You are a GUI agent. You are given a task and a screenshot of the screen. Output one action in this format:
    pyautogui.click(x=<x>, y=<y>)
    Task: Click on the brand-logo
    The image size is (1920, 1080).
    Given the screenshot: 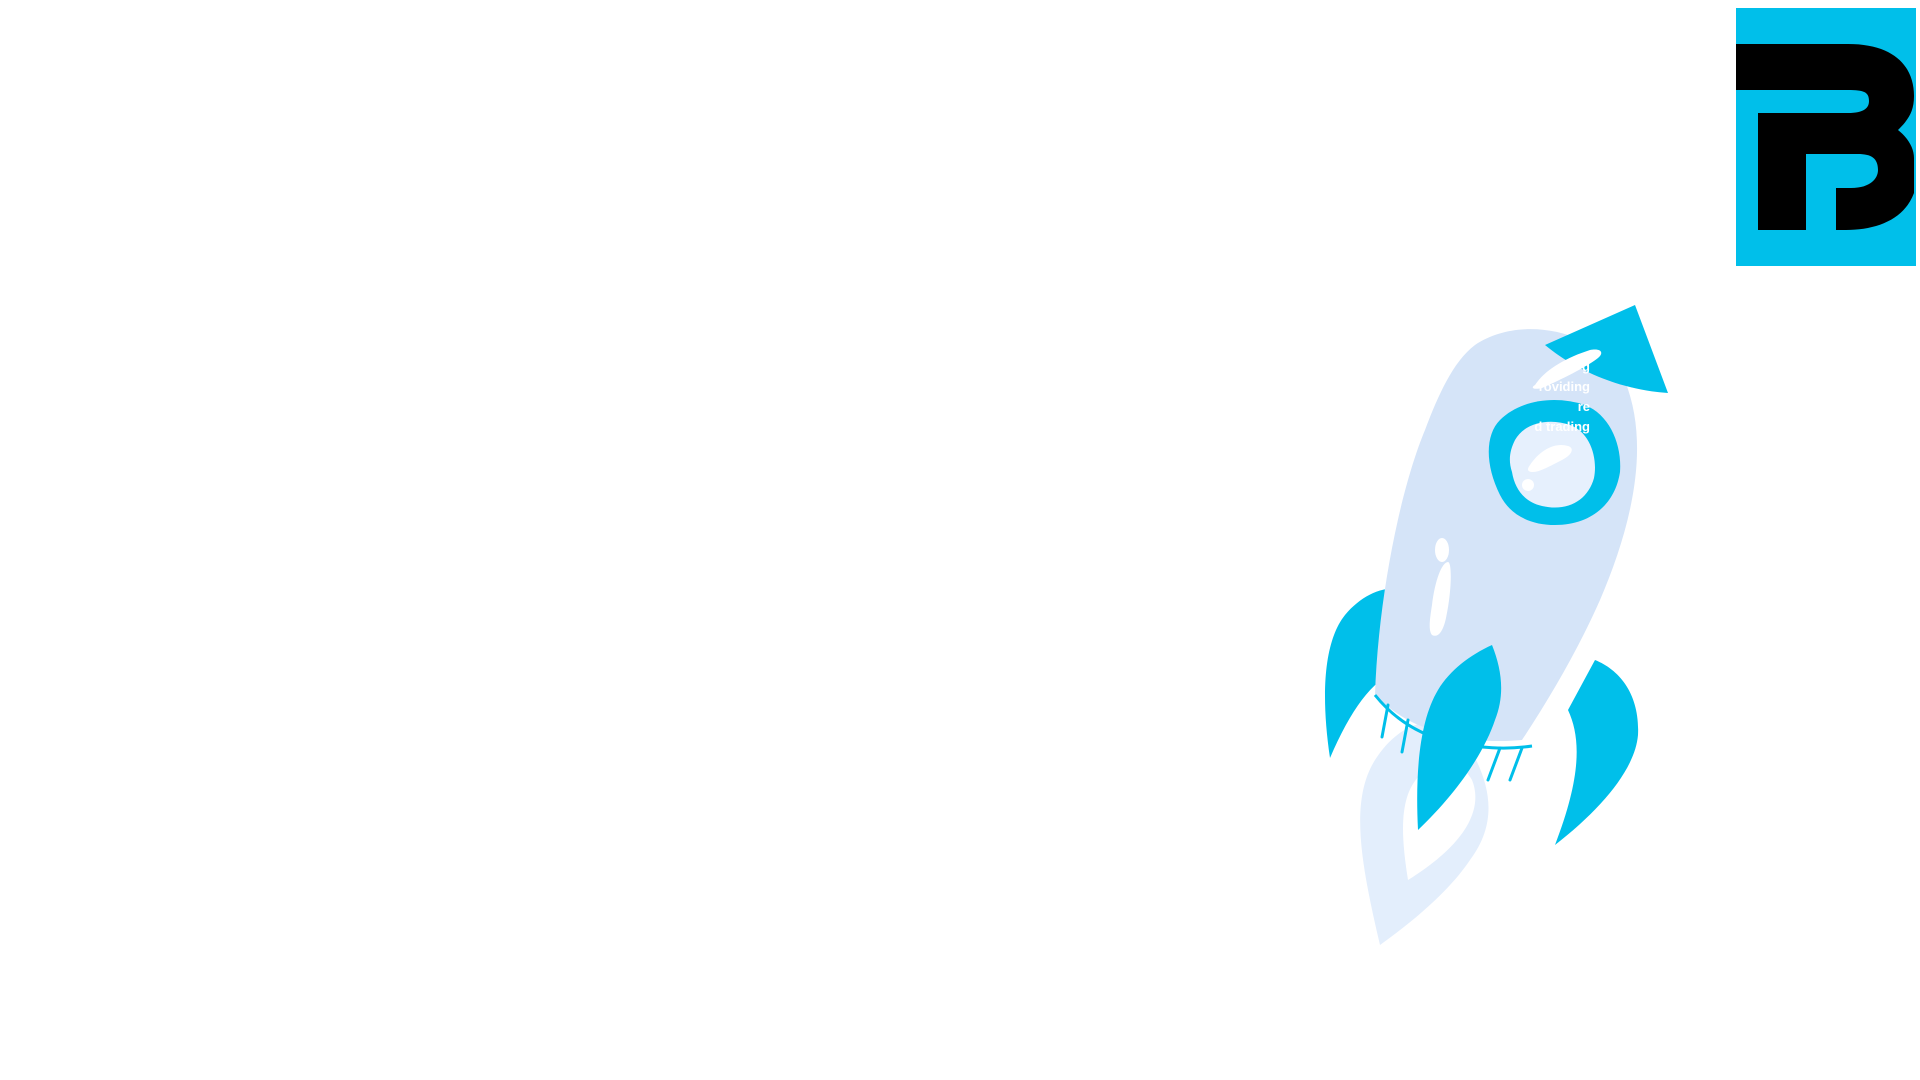 What is the action you would take?
    pyautogui.click(x=1826, y=137)
    